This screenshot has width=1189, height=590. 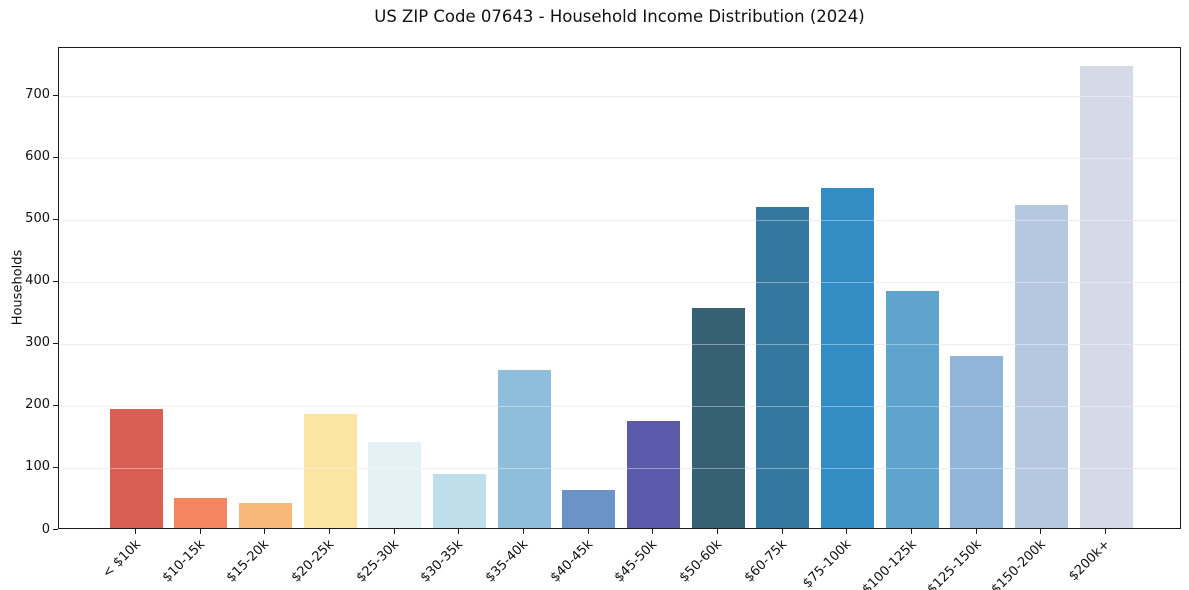 What do you see at coordinates (954, 563) in the screenshot?
I see `x-tick-label--125-150k: $125-150k` at bounding box center [954, 563].